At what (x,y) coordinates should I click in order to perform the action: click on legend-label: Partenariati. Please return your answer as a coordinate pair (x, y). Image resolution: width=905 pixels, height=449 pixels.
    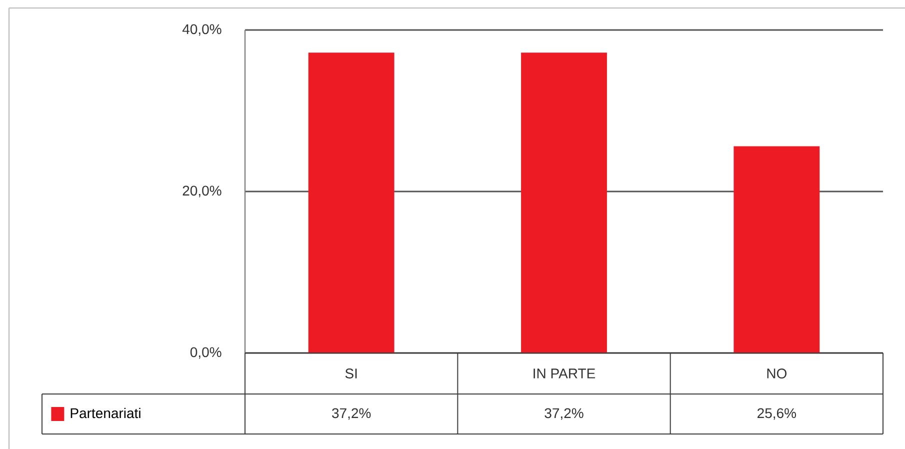
    Looking at the image, I should click on (105, 413).